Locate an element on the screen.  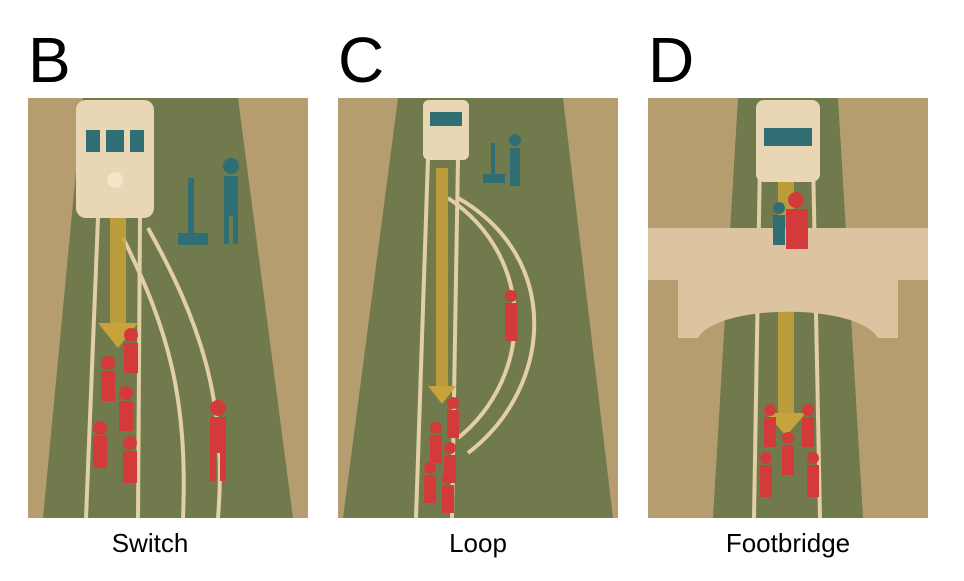
panel-c-letter: C is located at coordinates (361, 60).